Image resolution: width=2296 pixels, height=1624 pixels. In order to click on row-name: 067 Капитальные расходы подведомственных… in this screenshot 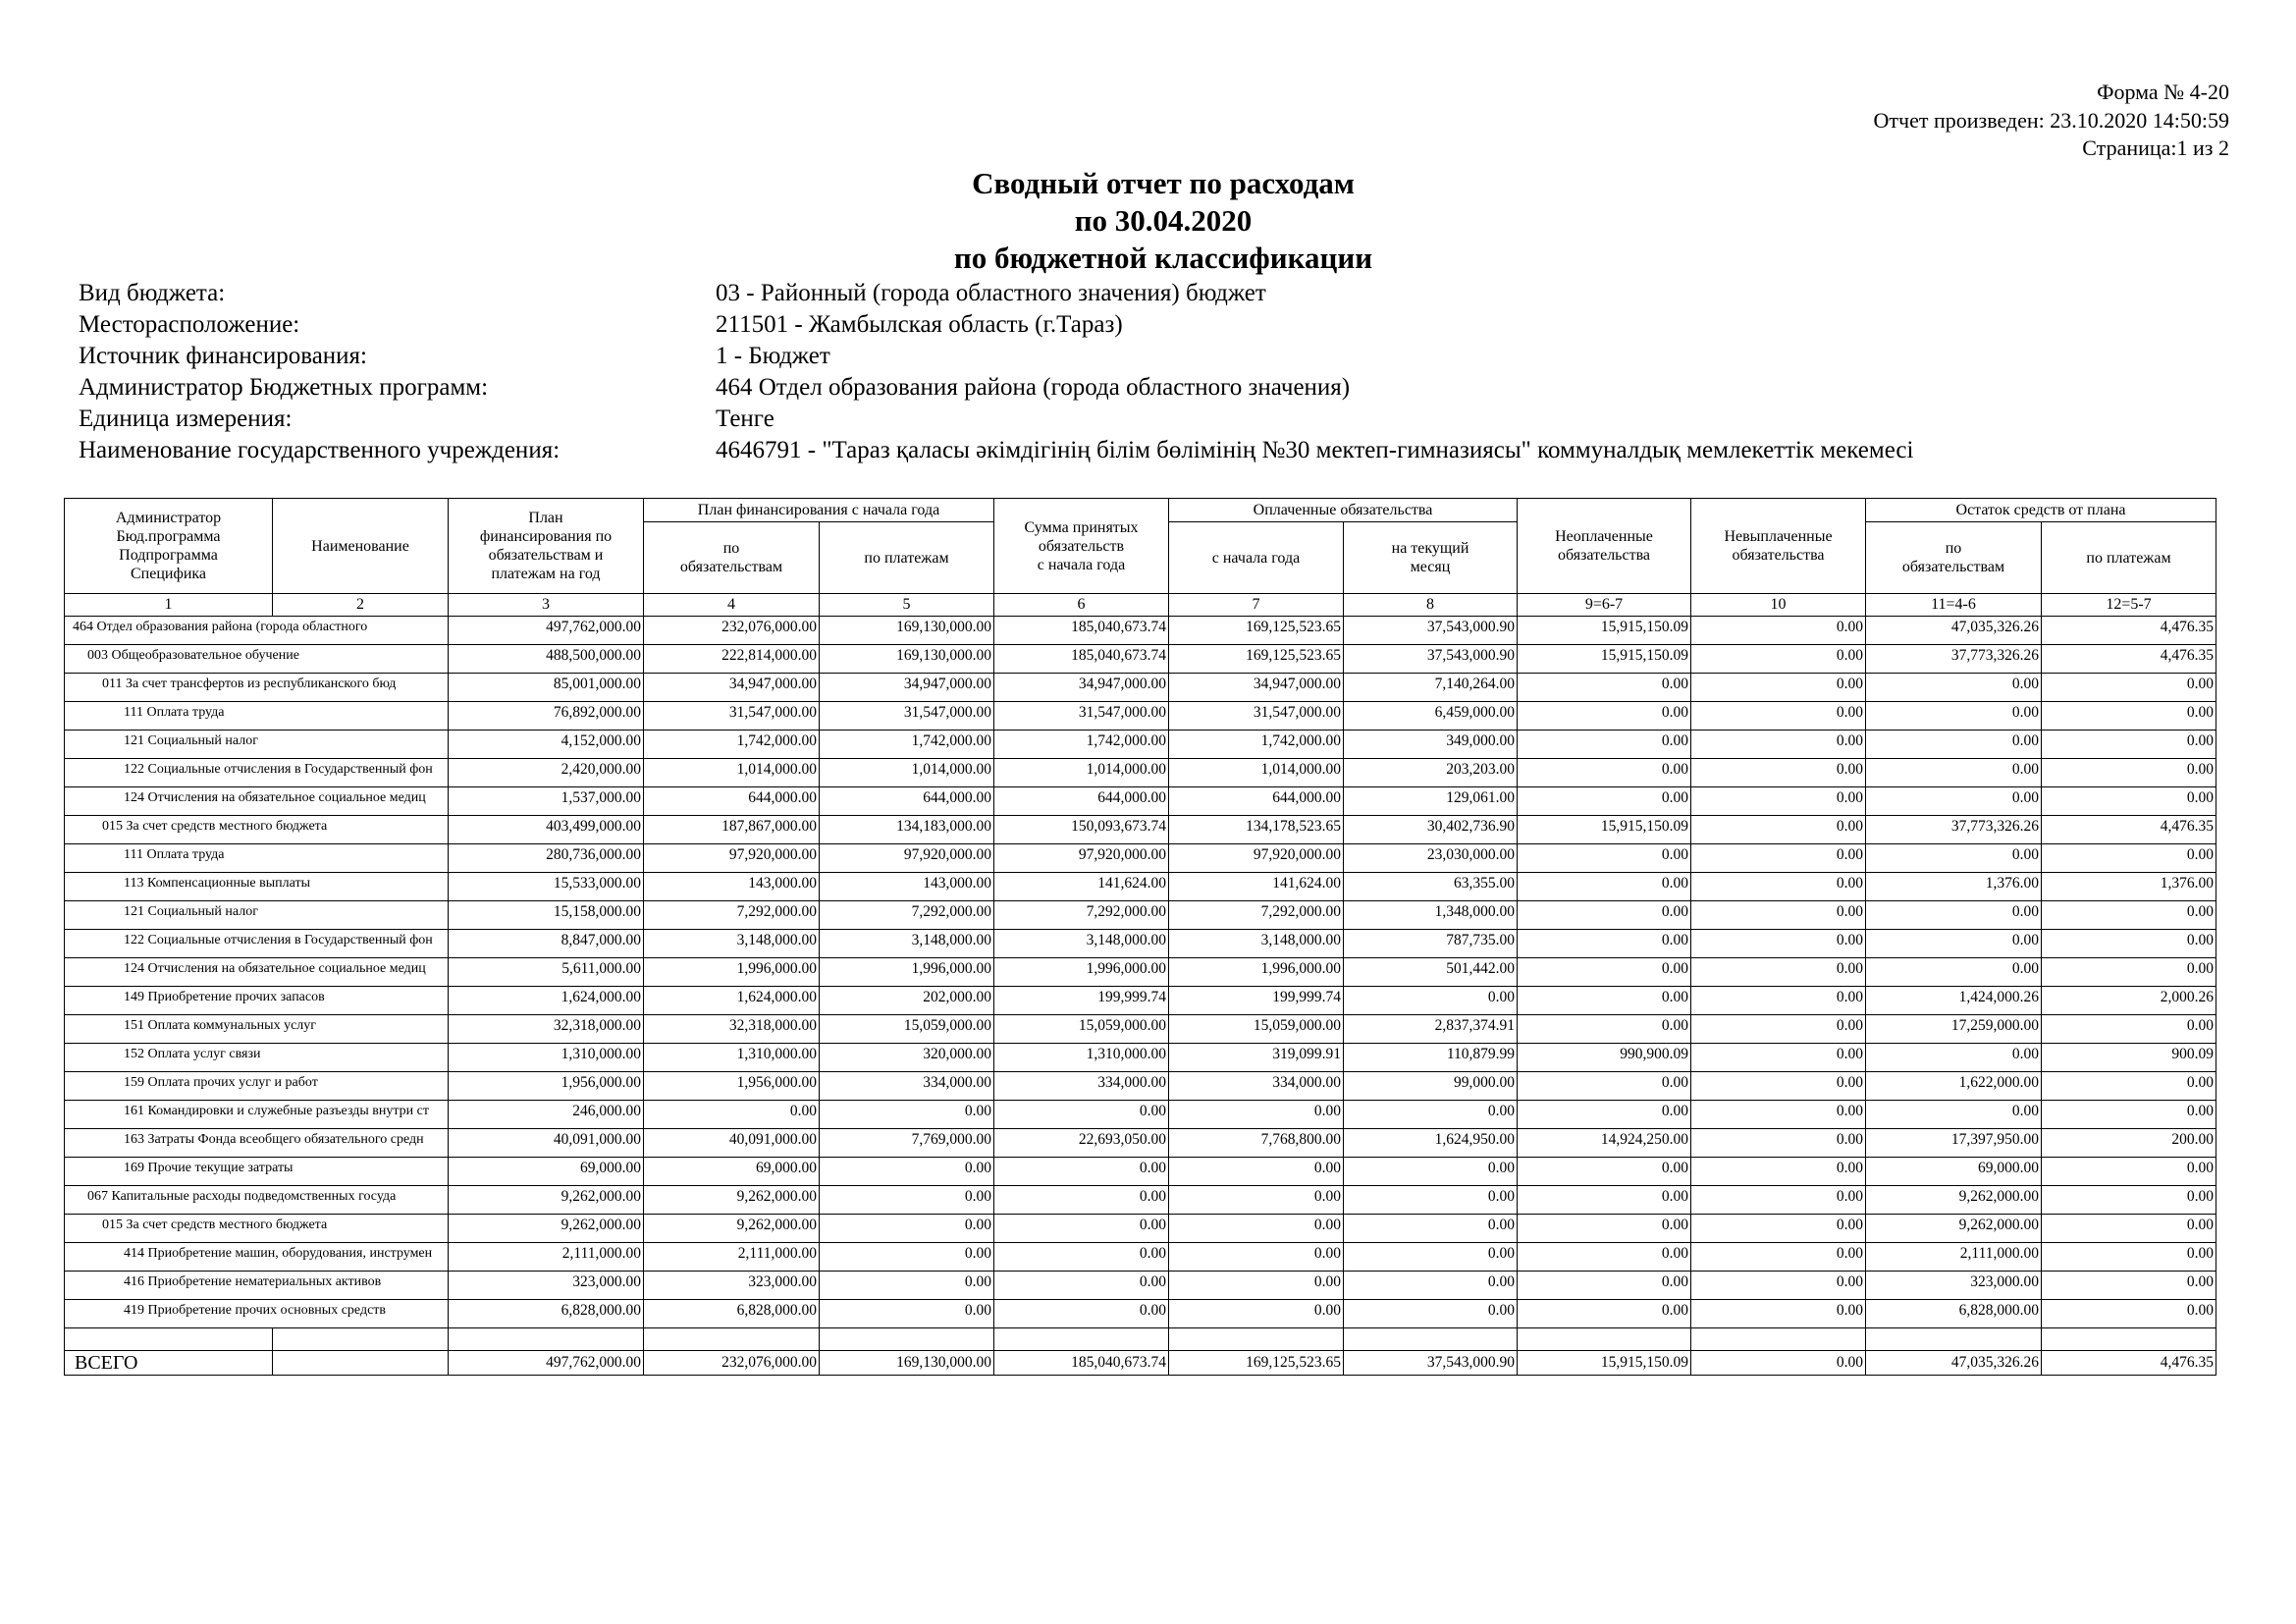, I will do `click(256, 1200)`.